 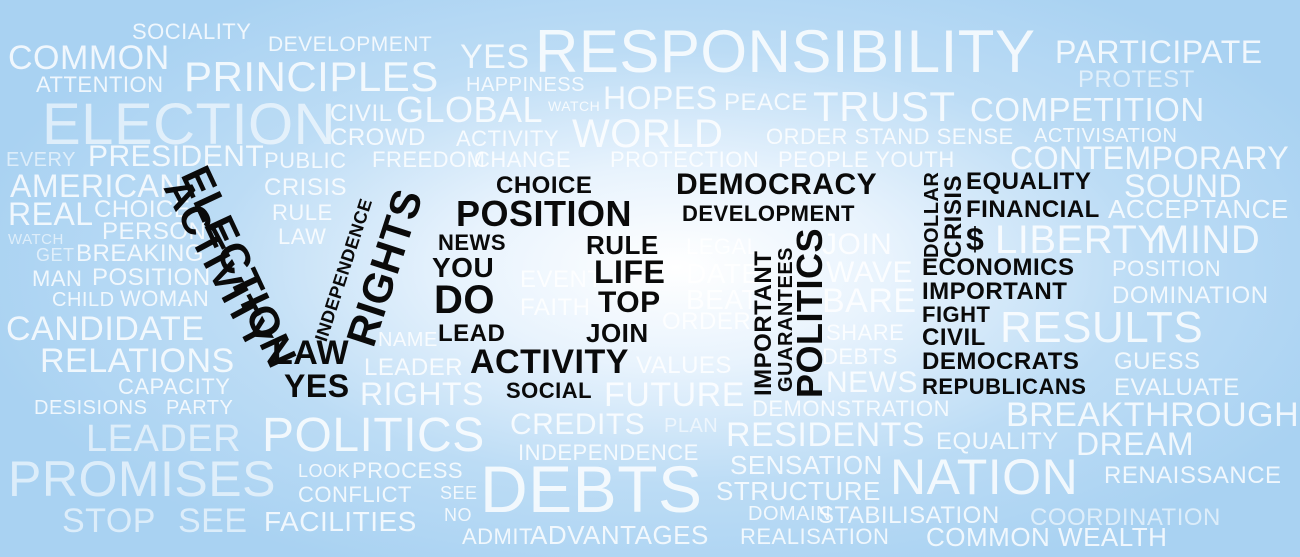 What do you see at coordinates (997, 441) in the screenshot?
I see `word-equality-bg: EQUALITY` at bounding box center [997, 441].